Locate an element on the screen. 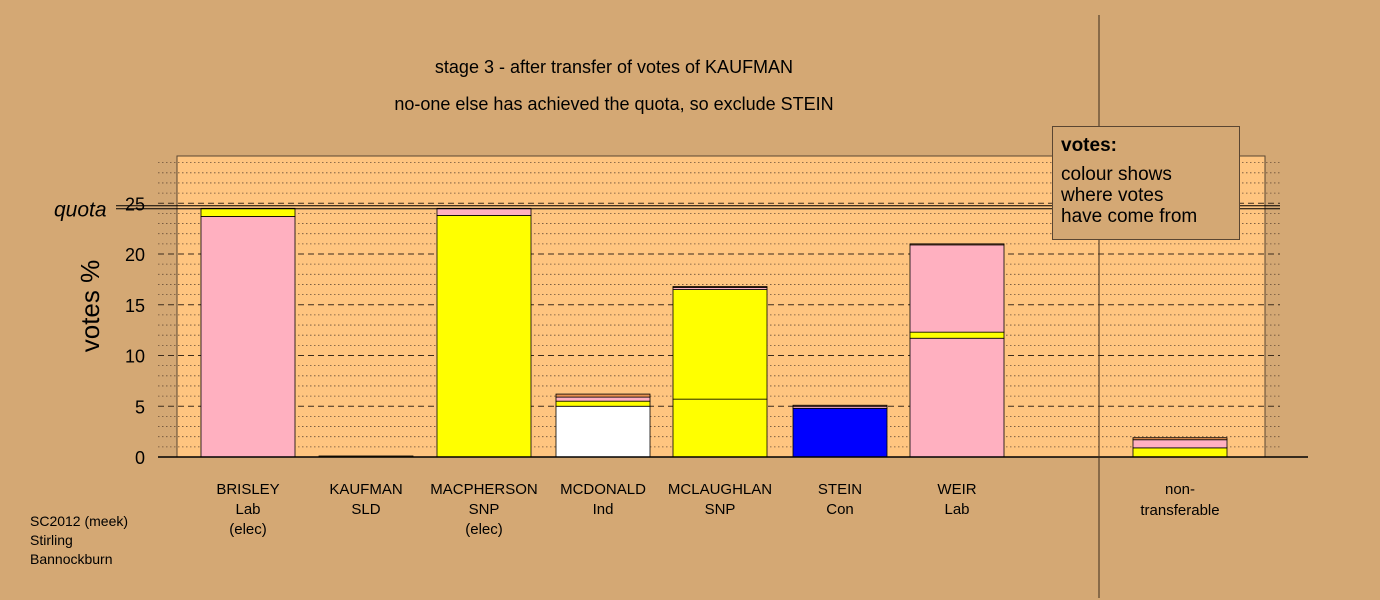 This screenshot has height=600, width=1380. y-tick-label: 15 is located at coordinates (135, 306).